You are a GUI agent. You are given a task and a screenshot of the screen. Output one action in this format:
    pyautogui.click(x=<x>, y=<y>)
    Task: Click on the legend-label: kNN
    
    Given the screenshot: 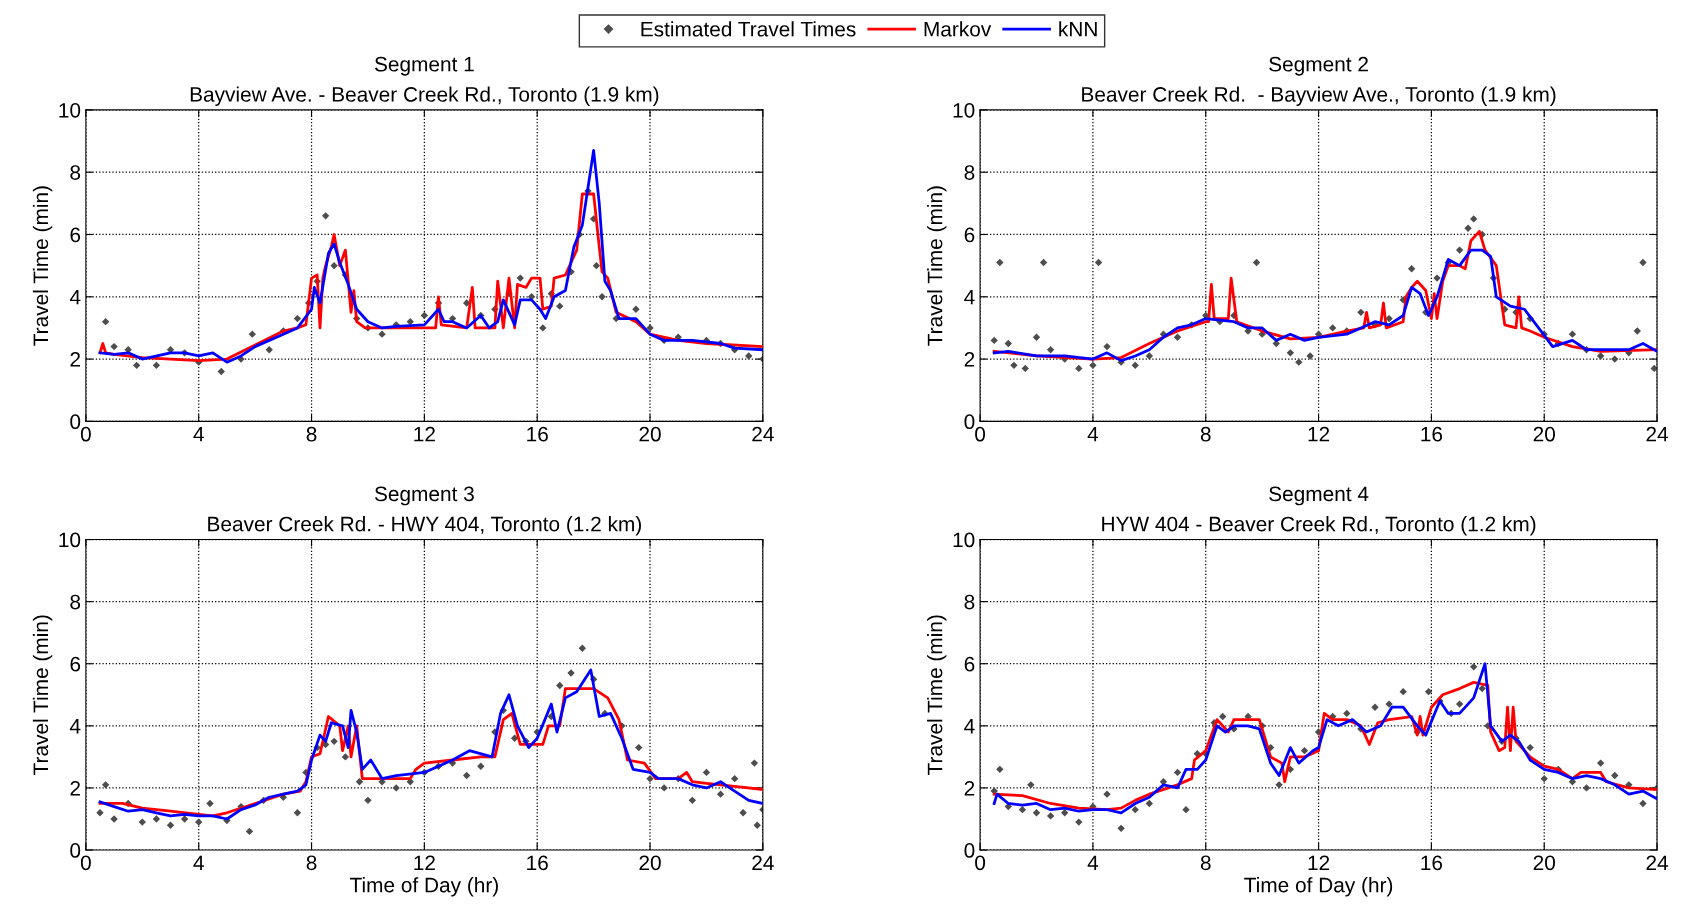 What is the action you would take?
    pyautogui.click(x=1078, y=29)
    